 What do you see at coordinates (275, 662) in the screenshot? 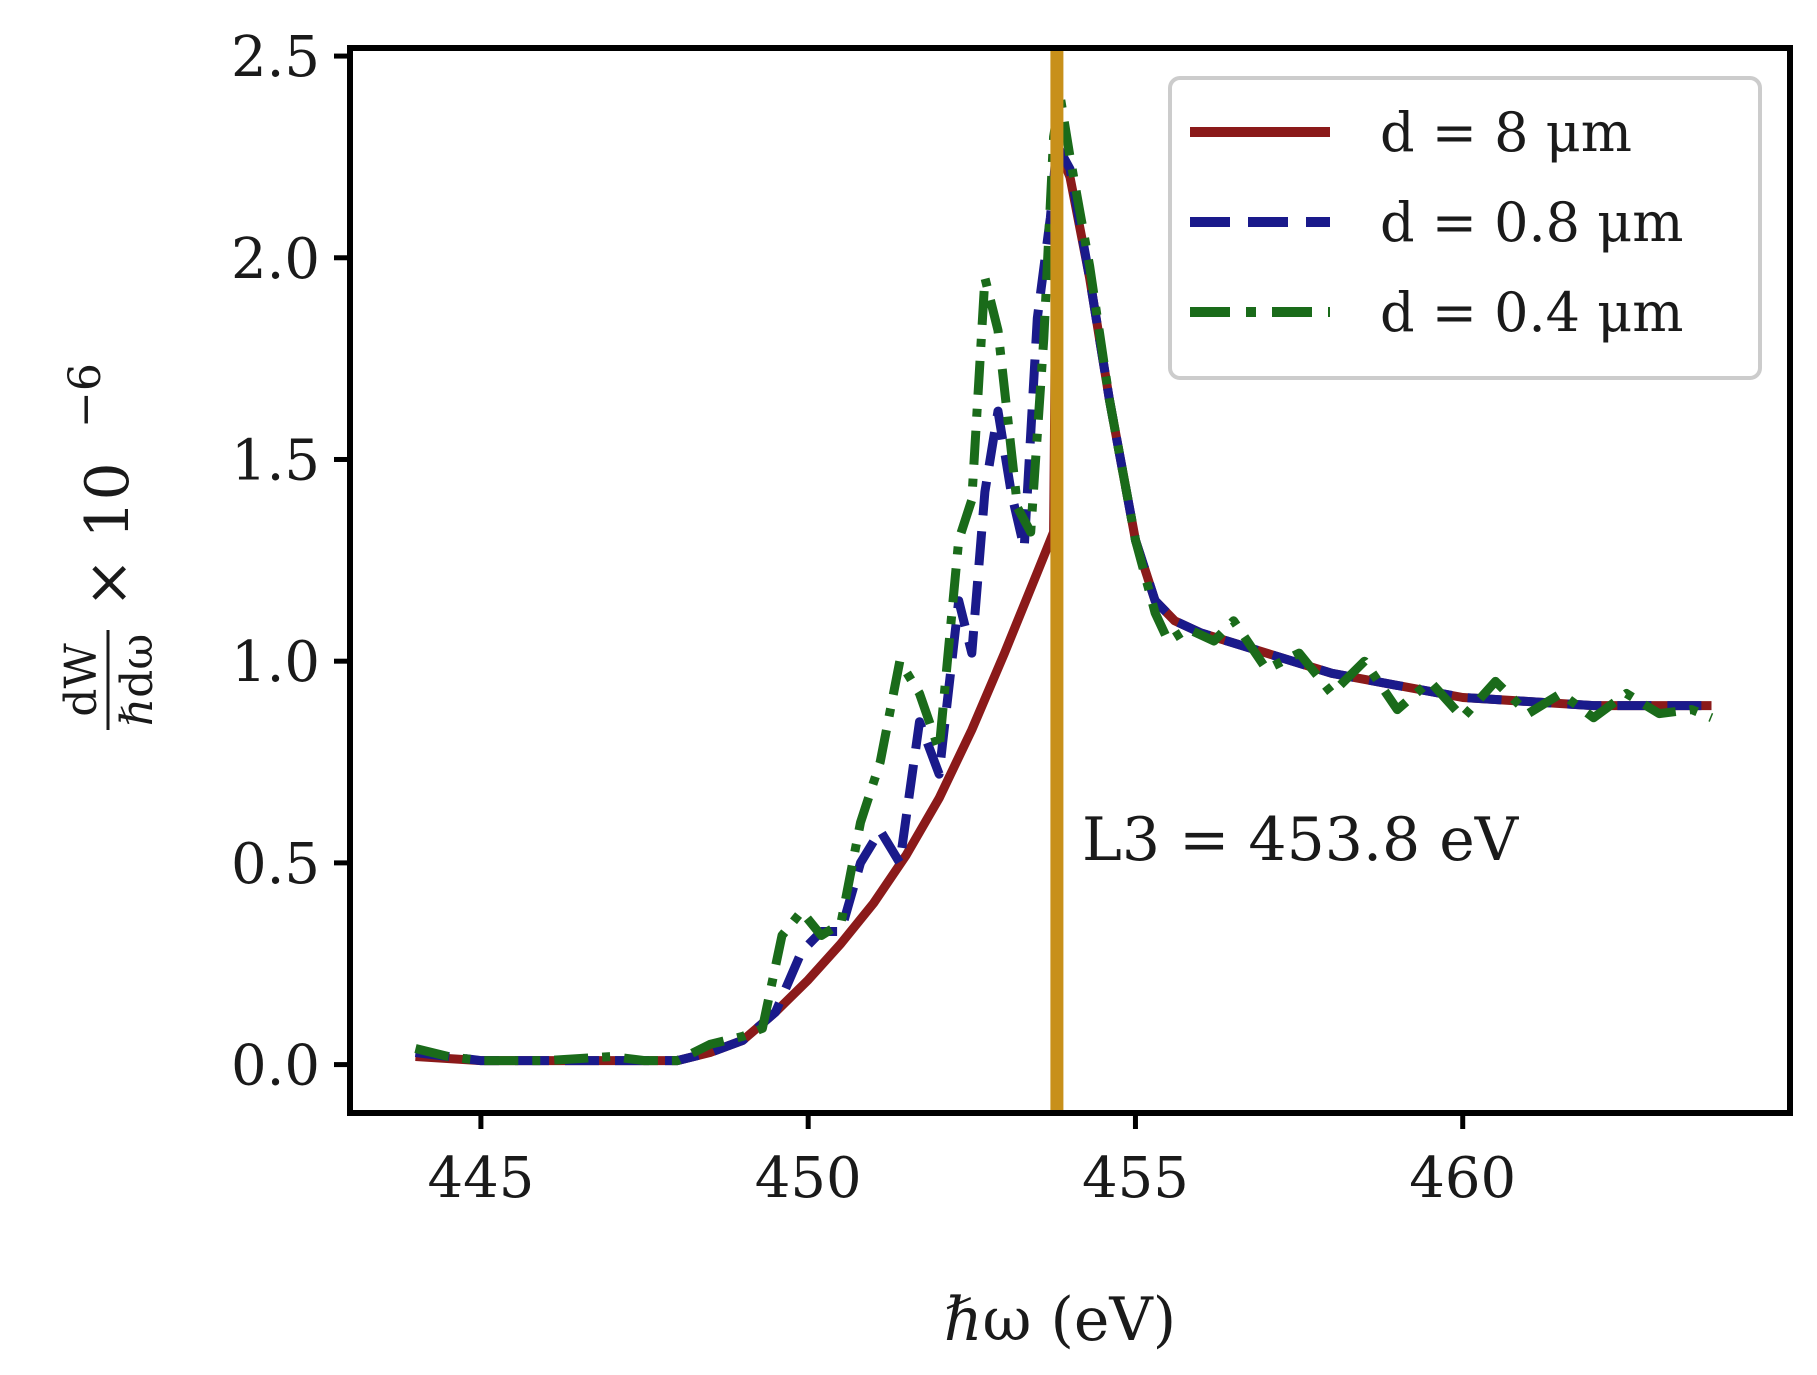
I see `y-tick-label-1.0: 1.0` at bounding box center [275, 662].